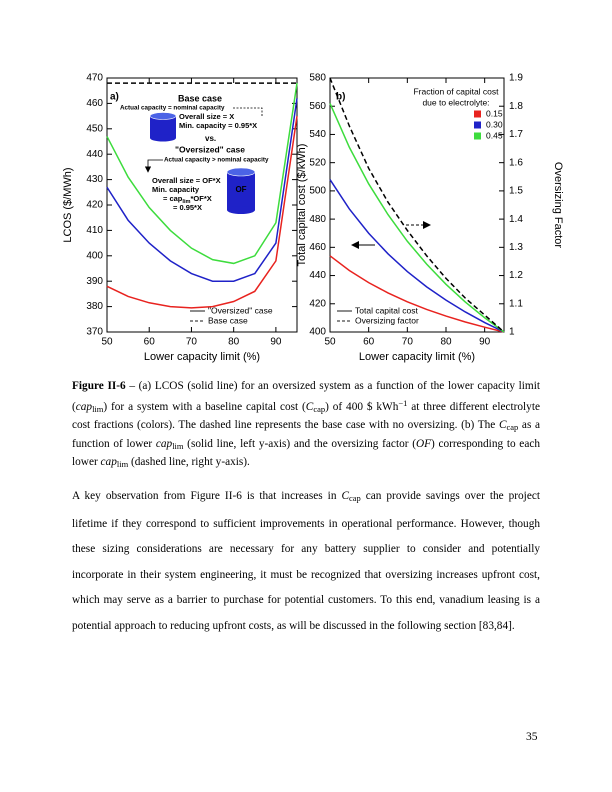 This screenshot has height=792, width=612. Describe the element at coordinates (94, 128) in the screenshot. I see `y-tick-label: 450` at that location.